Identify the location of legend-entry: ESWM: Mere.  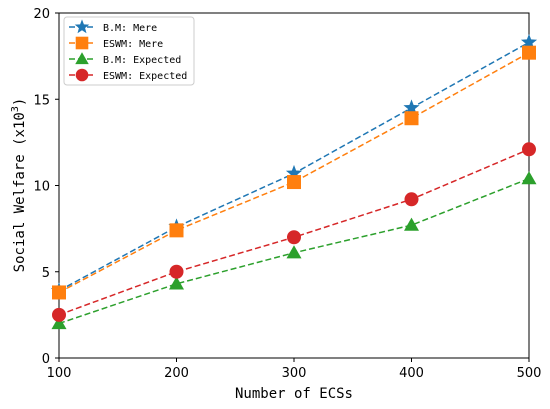
(116, 43).